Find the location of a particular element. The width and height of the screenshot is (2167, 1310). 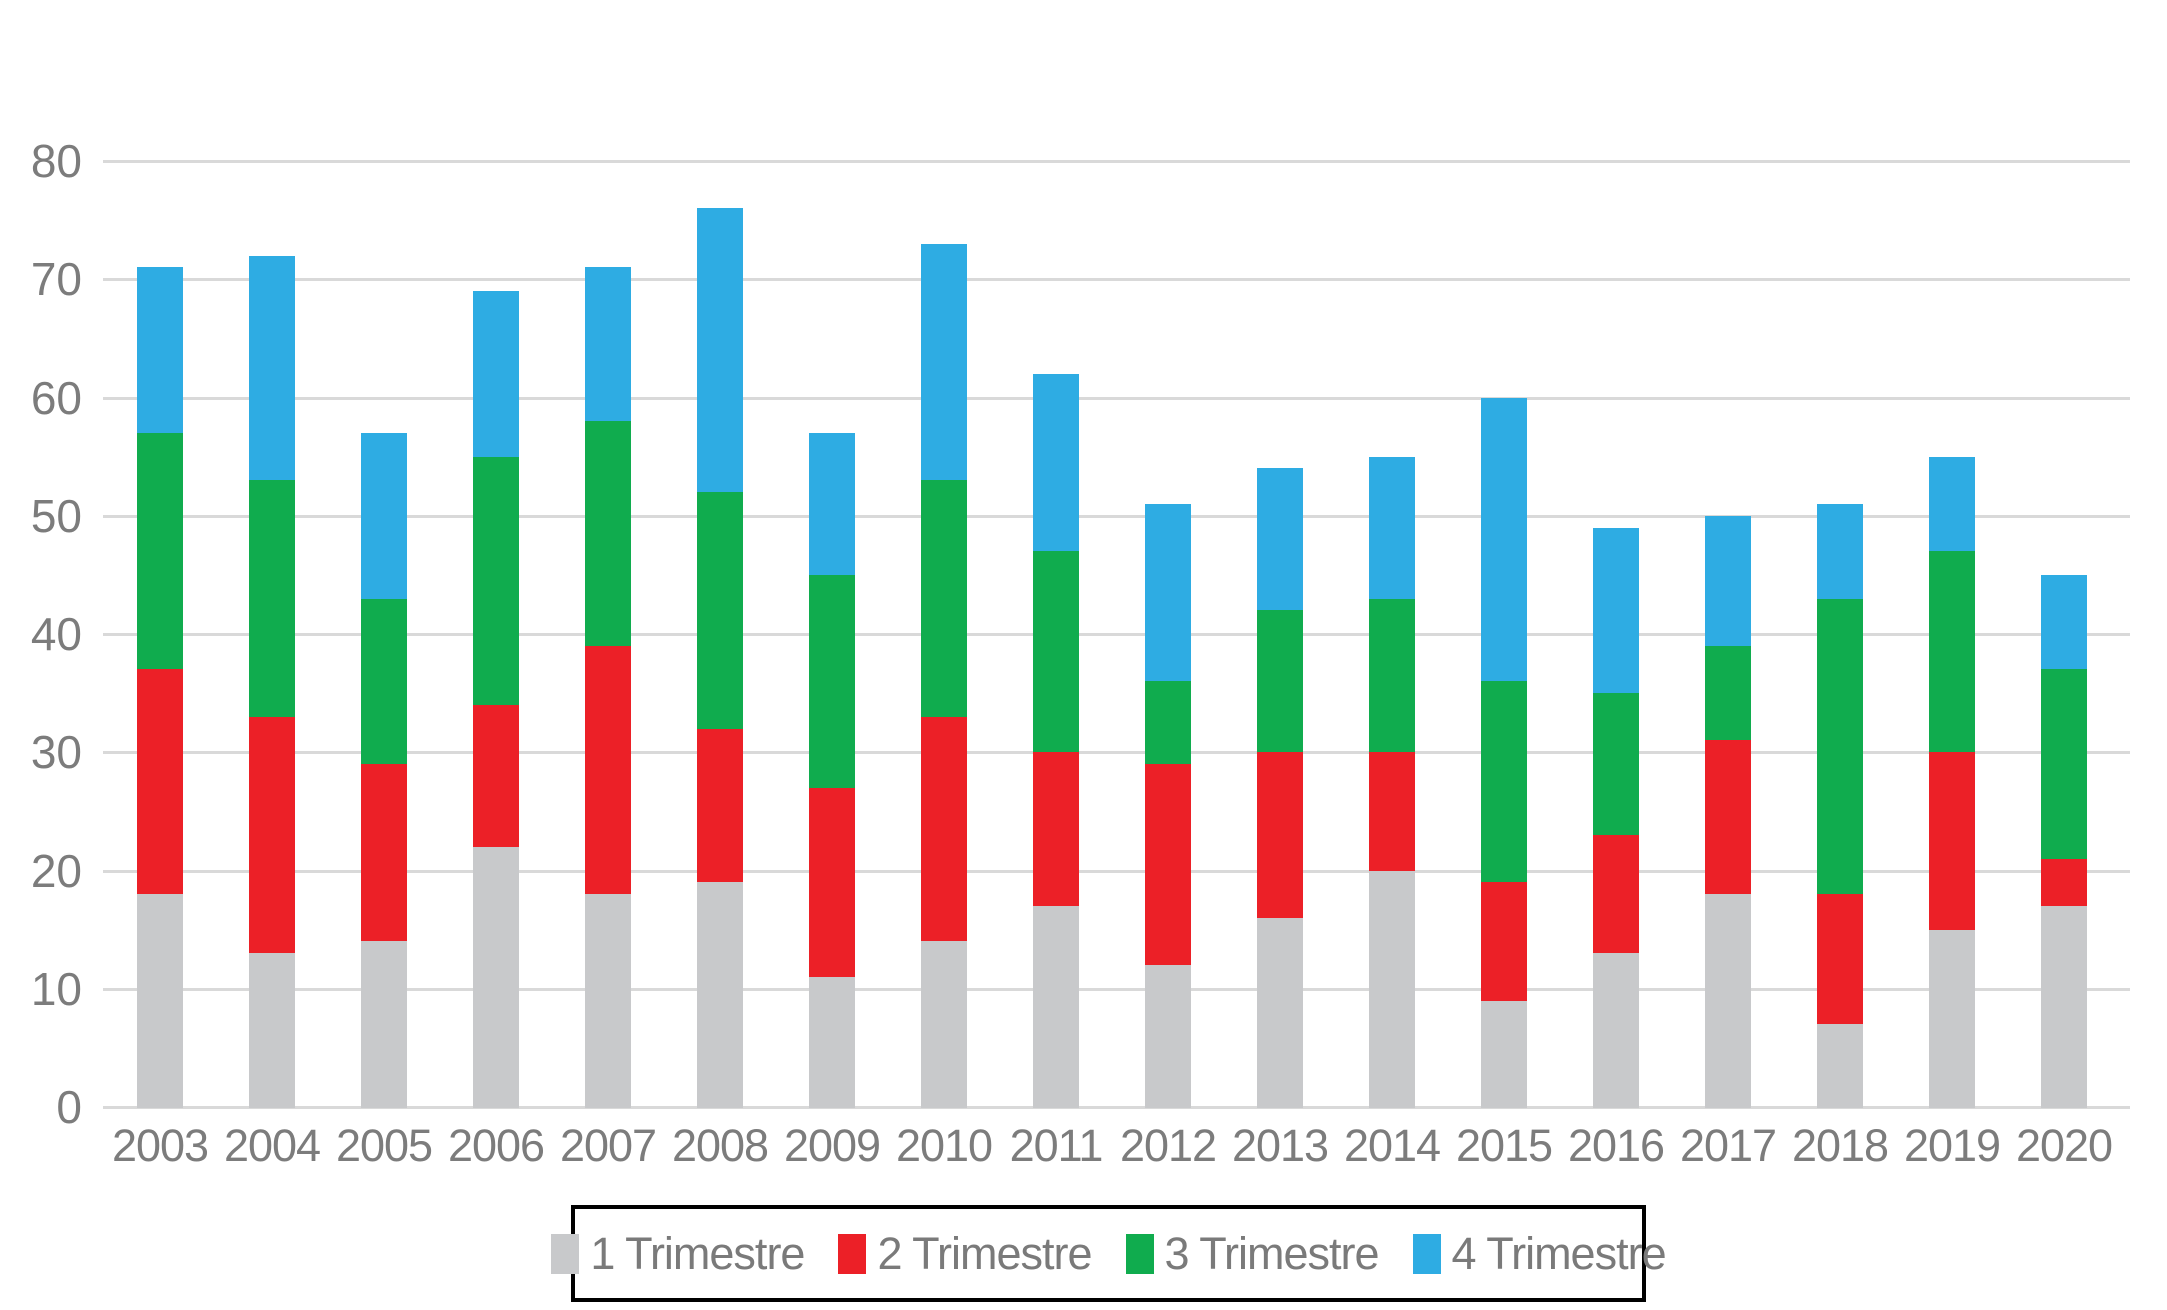

bar-segment-2019-1-trimestre is located at coordinates (1952, 1019).